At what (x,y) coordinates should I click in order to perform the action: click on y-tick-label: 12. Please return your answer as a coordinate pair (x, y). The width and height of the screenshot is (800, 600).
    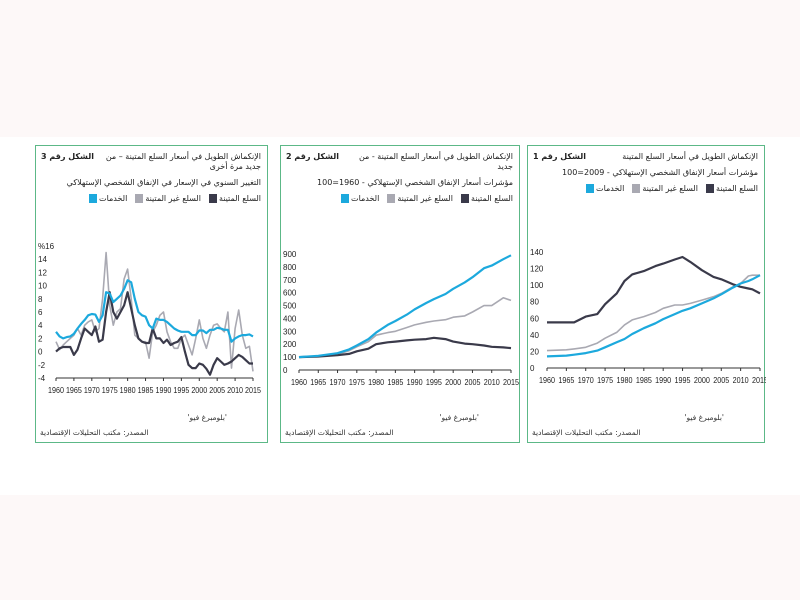
    Looking at the image, I should click on (42, 272).